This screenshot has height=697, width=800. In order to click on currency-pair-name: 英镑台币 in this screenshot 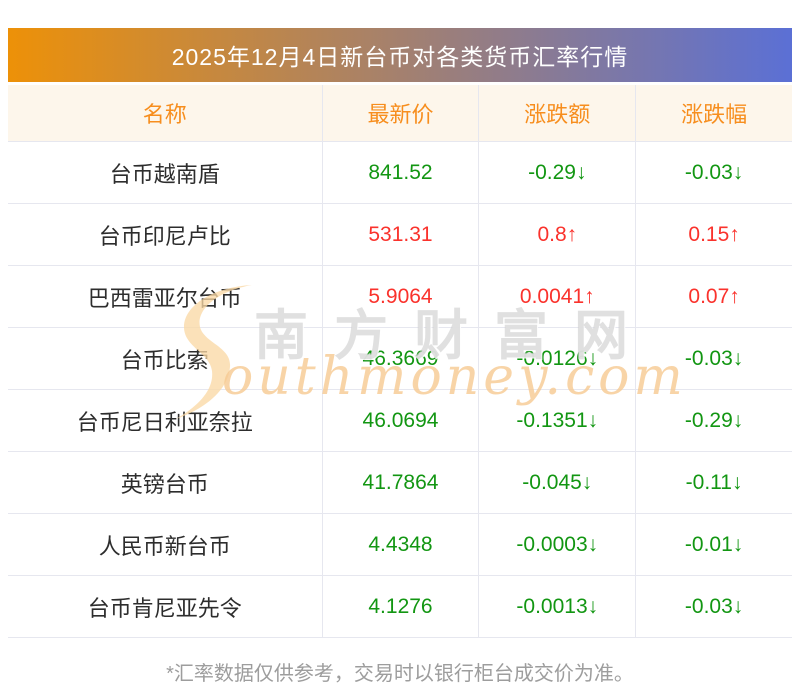, I will do `click(164, 484)`.